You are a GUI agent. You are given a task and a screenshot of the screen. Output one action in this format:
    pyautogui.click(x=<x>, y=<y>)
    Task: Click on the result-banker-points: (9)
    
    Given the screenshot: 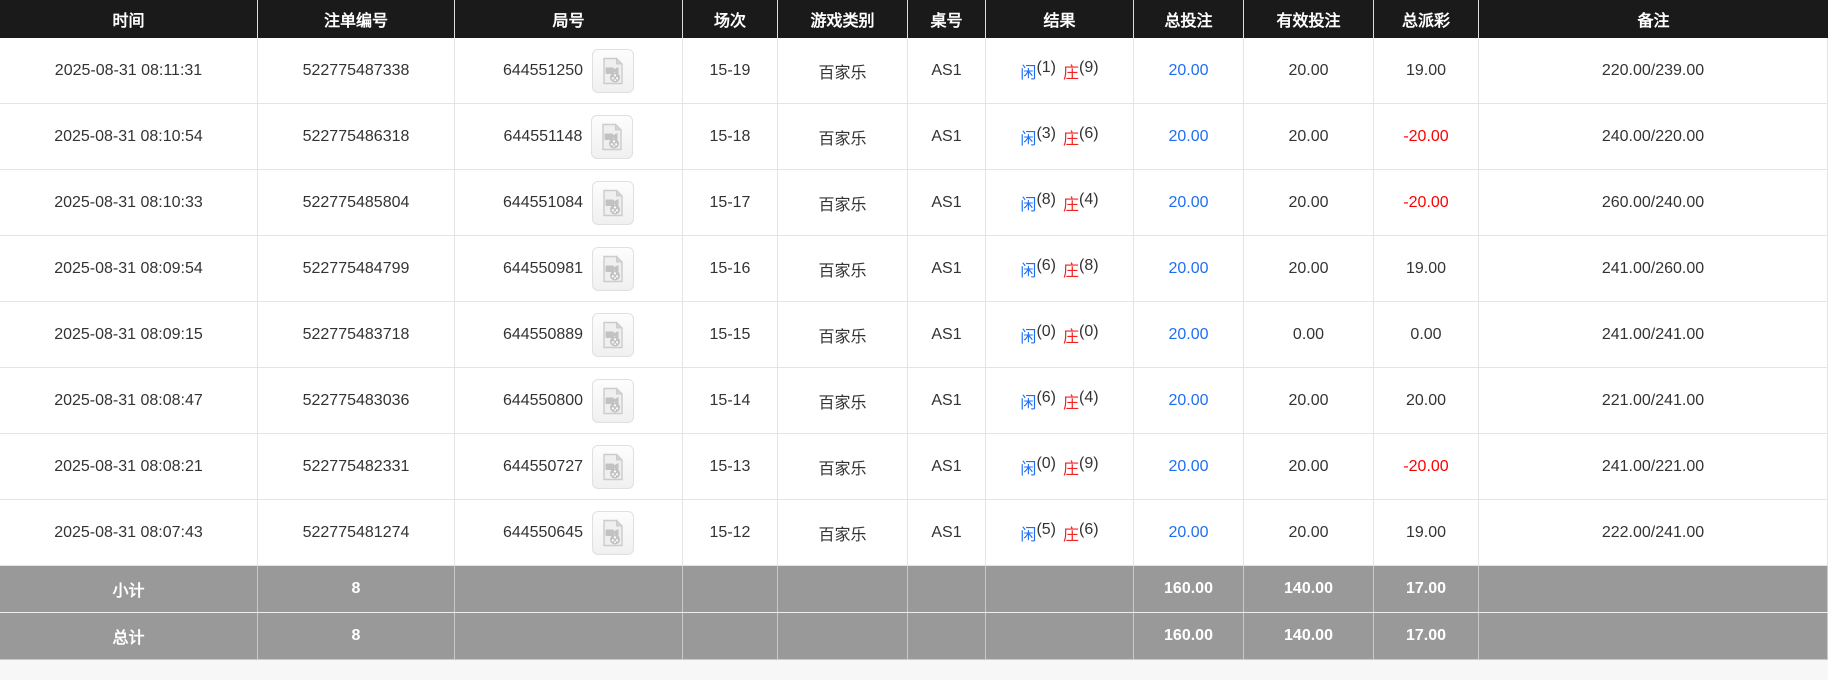 What is the action you would take?
    pyautogui.click(x=1089, y=463)
    